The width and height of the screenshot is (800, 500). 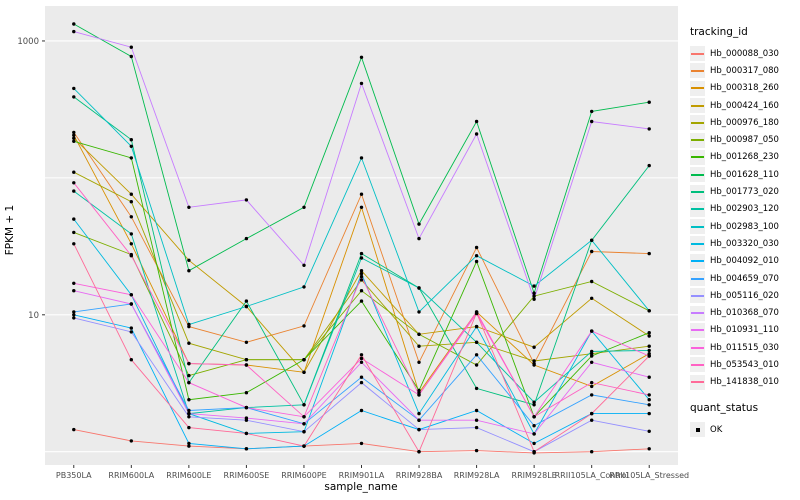 I want to click on legend-title-quant: quant_status, so click(x=724, y=407).